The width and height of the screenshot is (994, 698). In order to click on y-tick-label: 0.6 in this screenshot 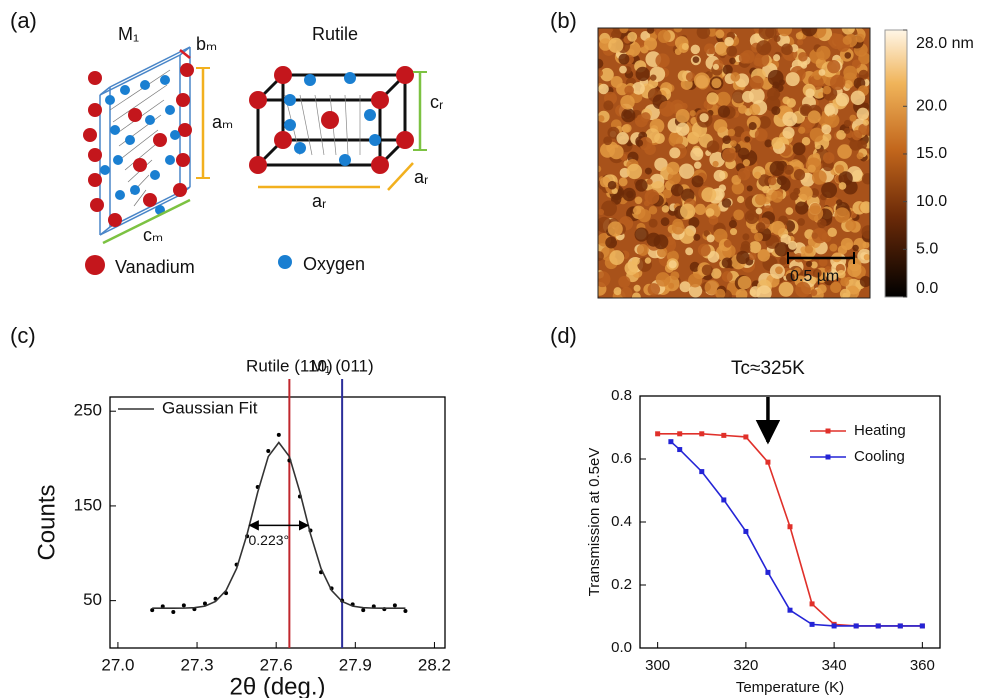, I will do `click(621, 458)`.